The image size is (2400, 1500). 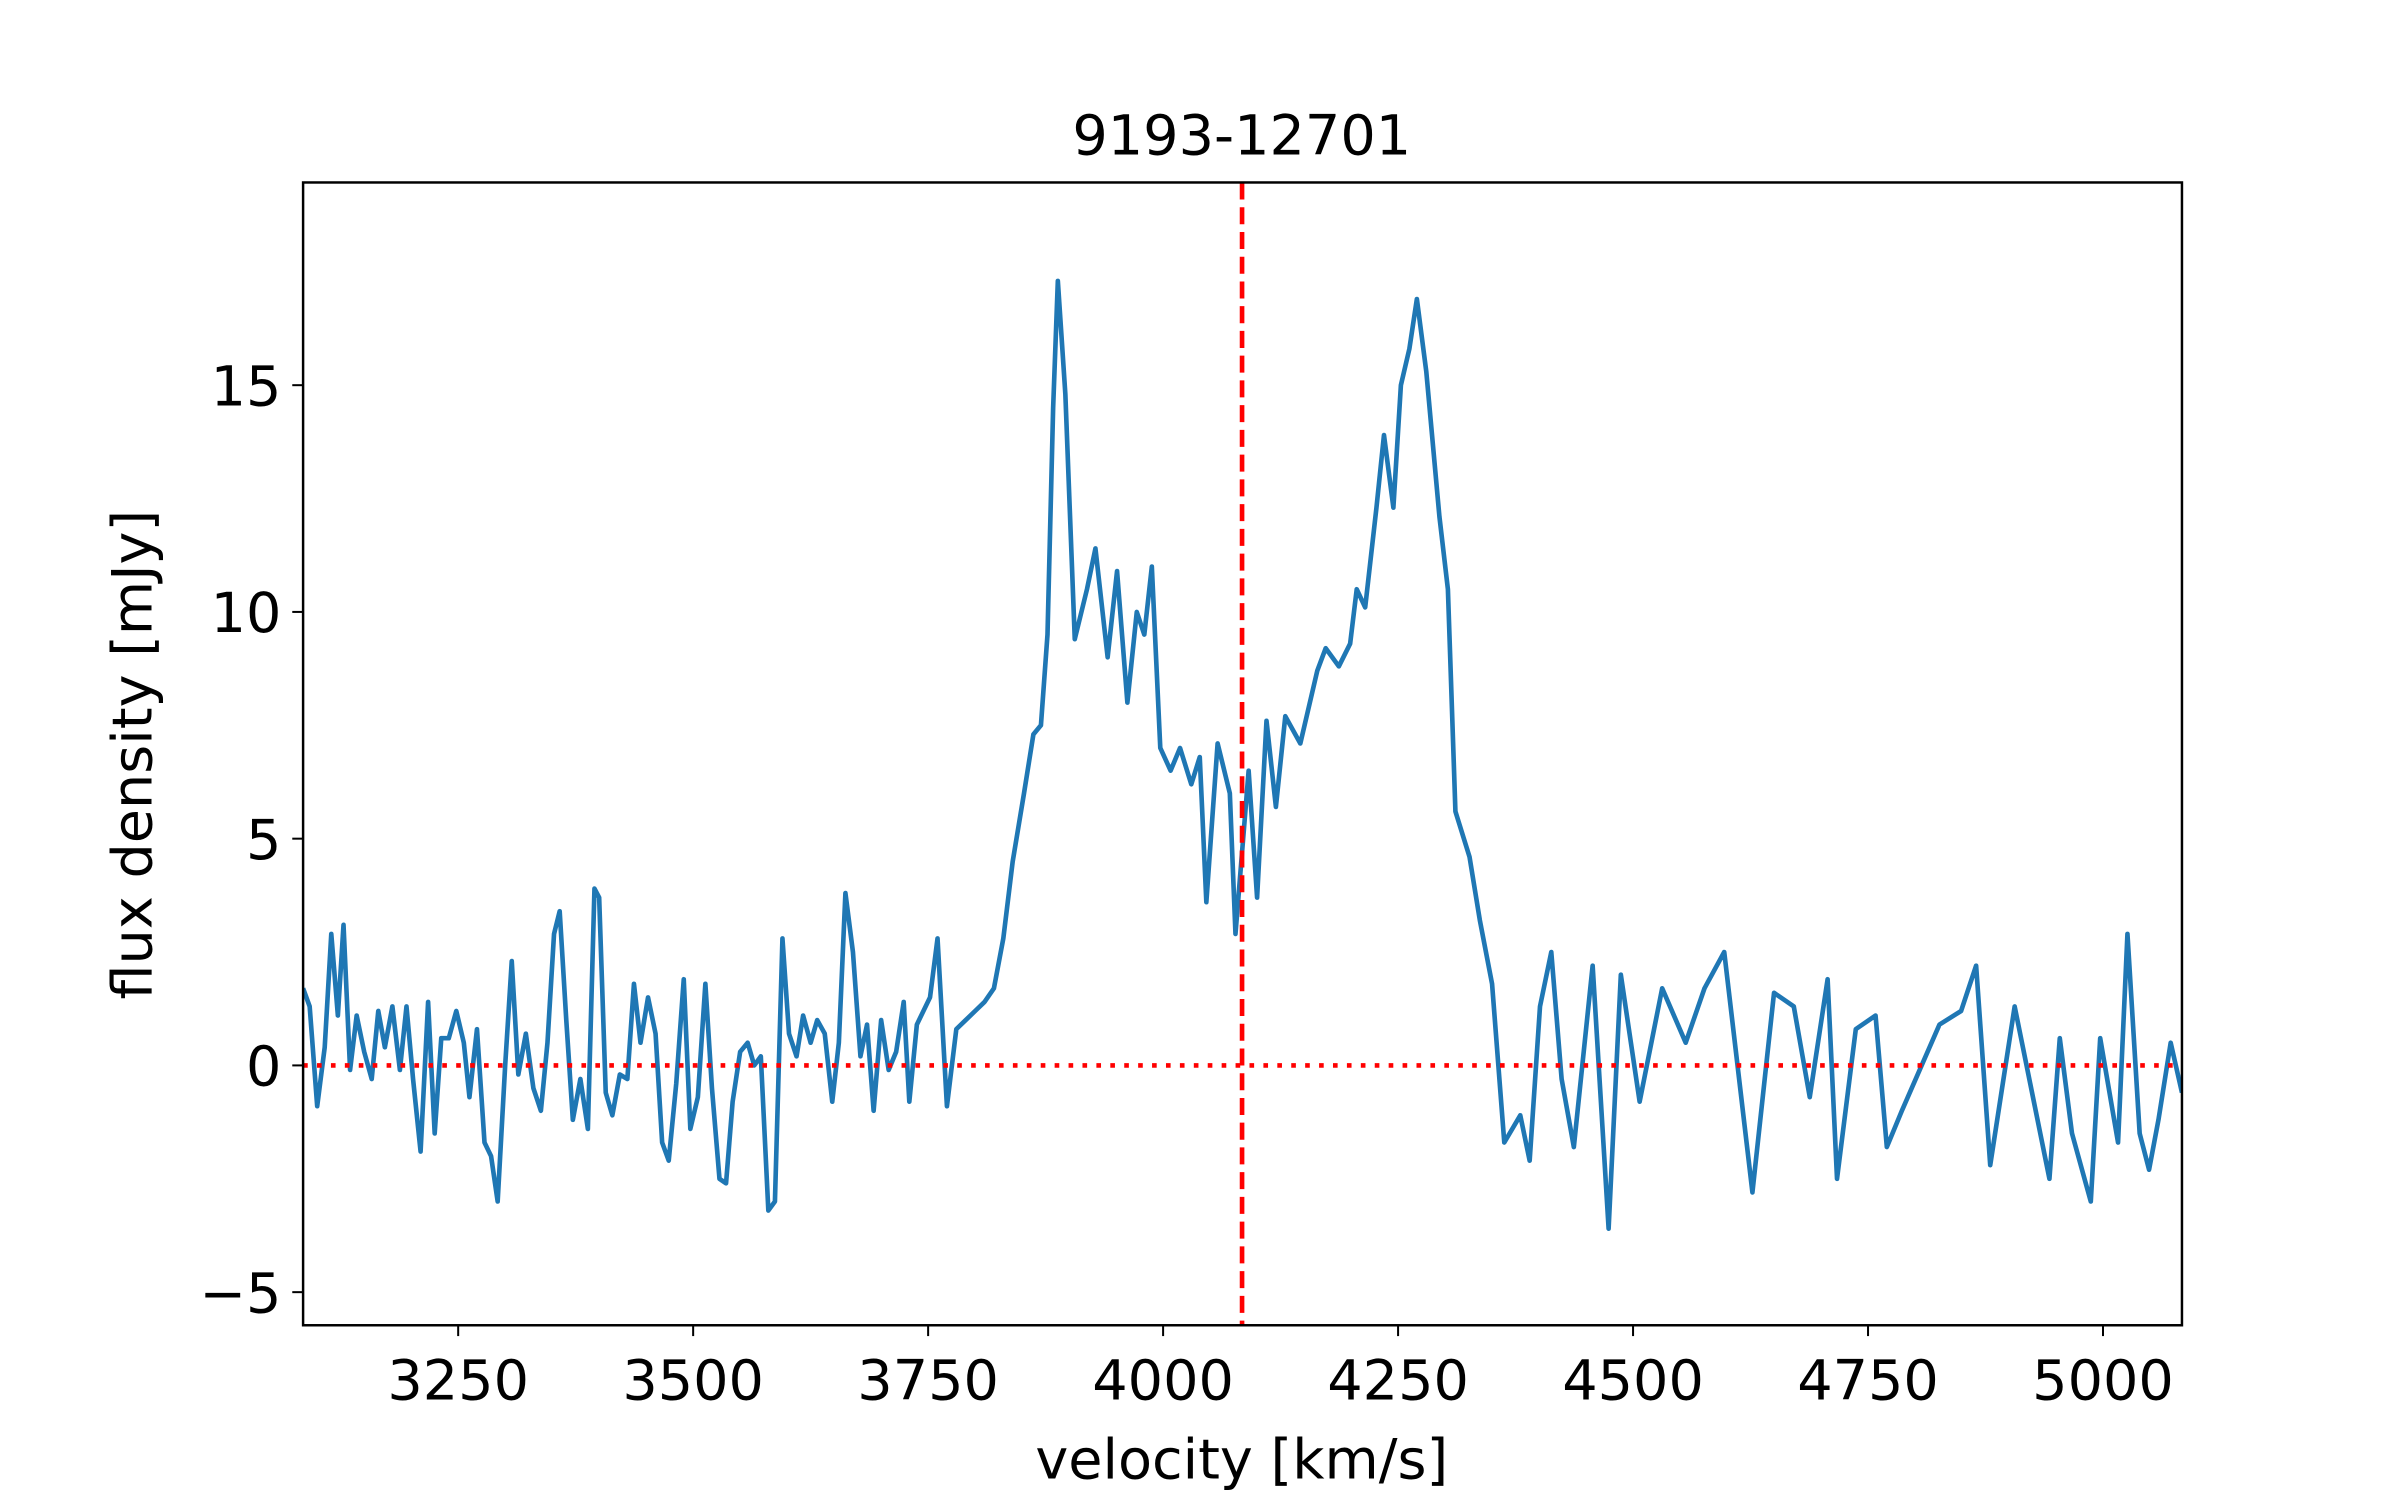 What do you see at coordinates (263, 840) in the screenshot?
I see `y-tick-label: 5` at bounding box center [263, 840].